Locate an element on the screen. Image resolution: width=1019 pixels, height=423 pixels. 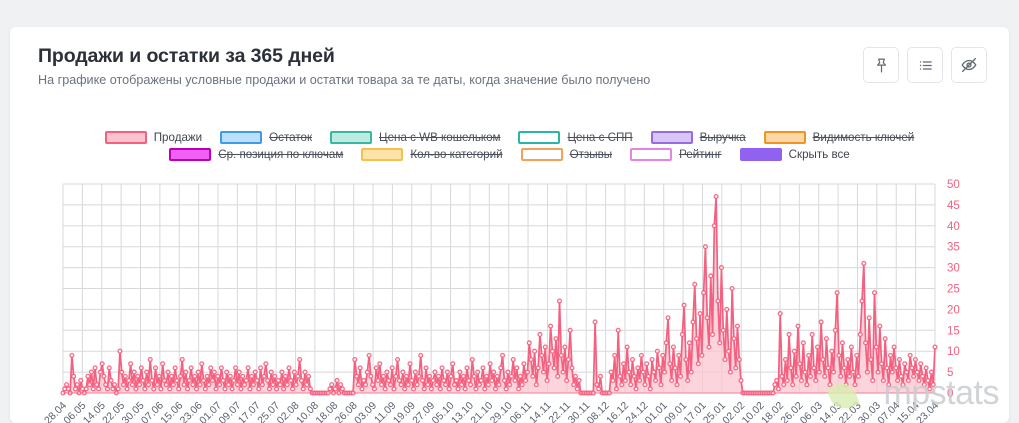
legend-item-1-2: Отзывы is located at coordinates (566, 154).